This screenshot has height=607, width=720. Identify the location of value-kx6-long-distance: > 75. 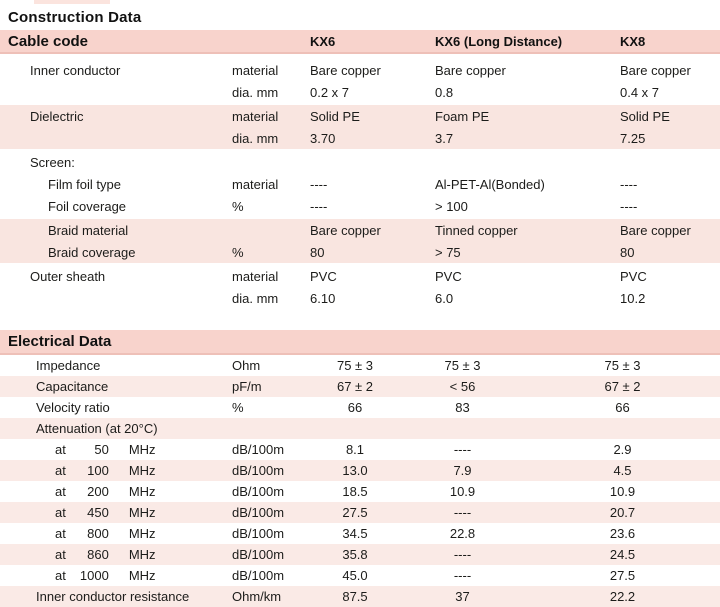
(448, 252).